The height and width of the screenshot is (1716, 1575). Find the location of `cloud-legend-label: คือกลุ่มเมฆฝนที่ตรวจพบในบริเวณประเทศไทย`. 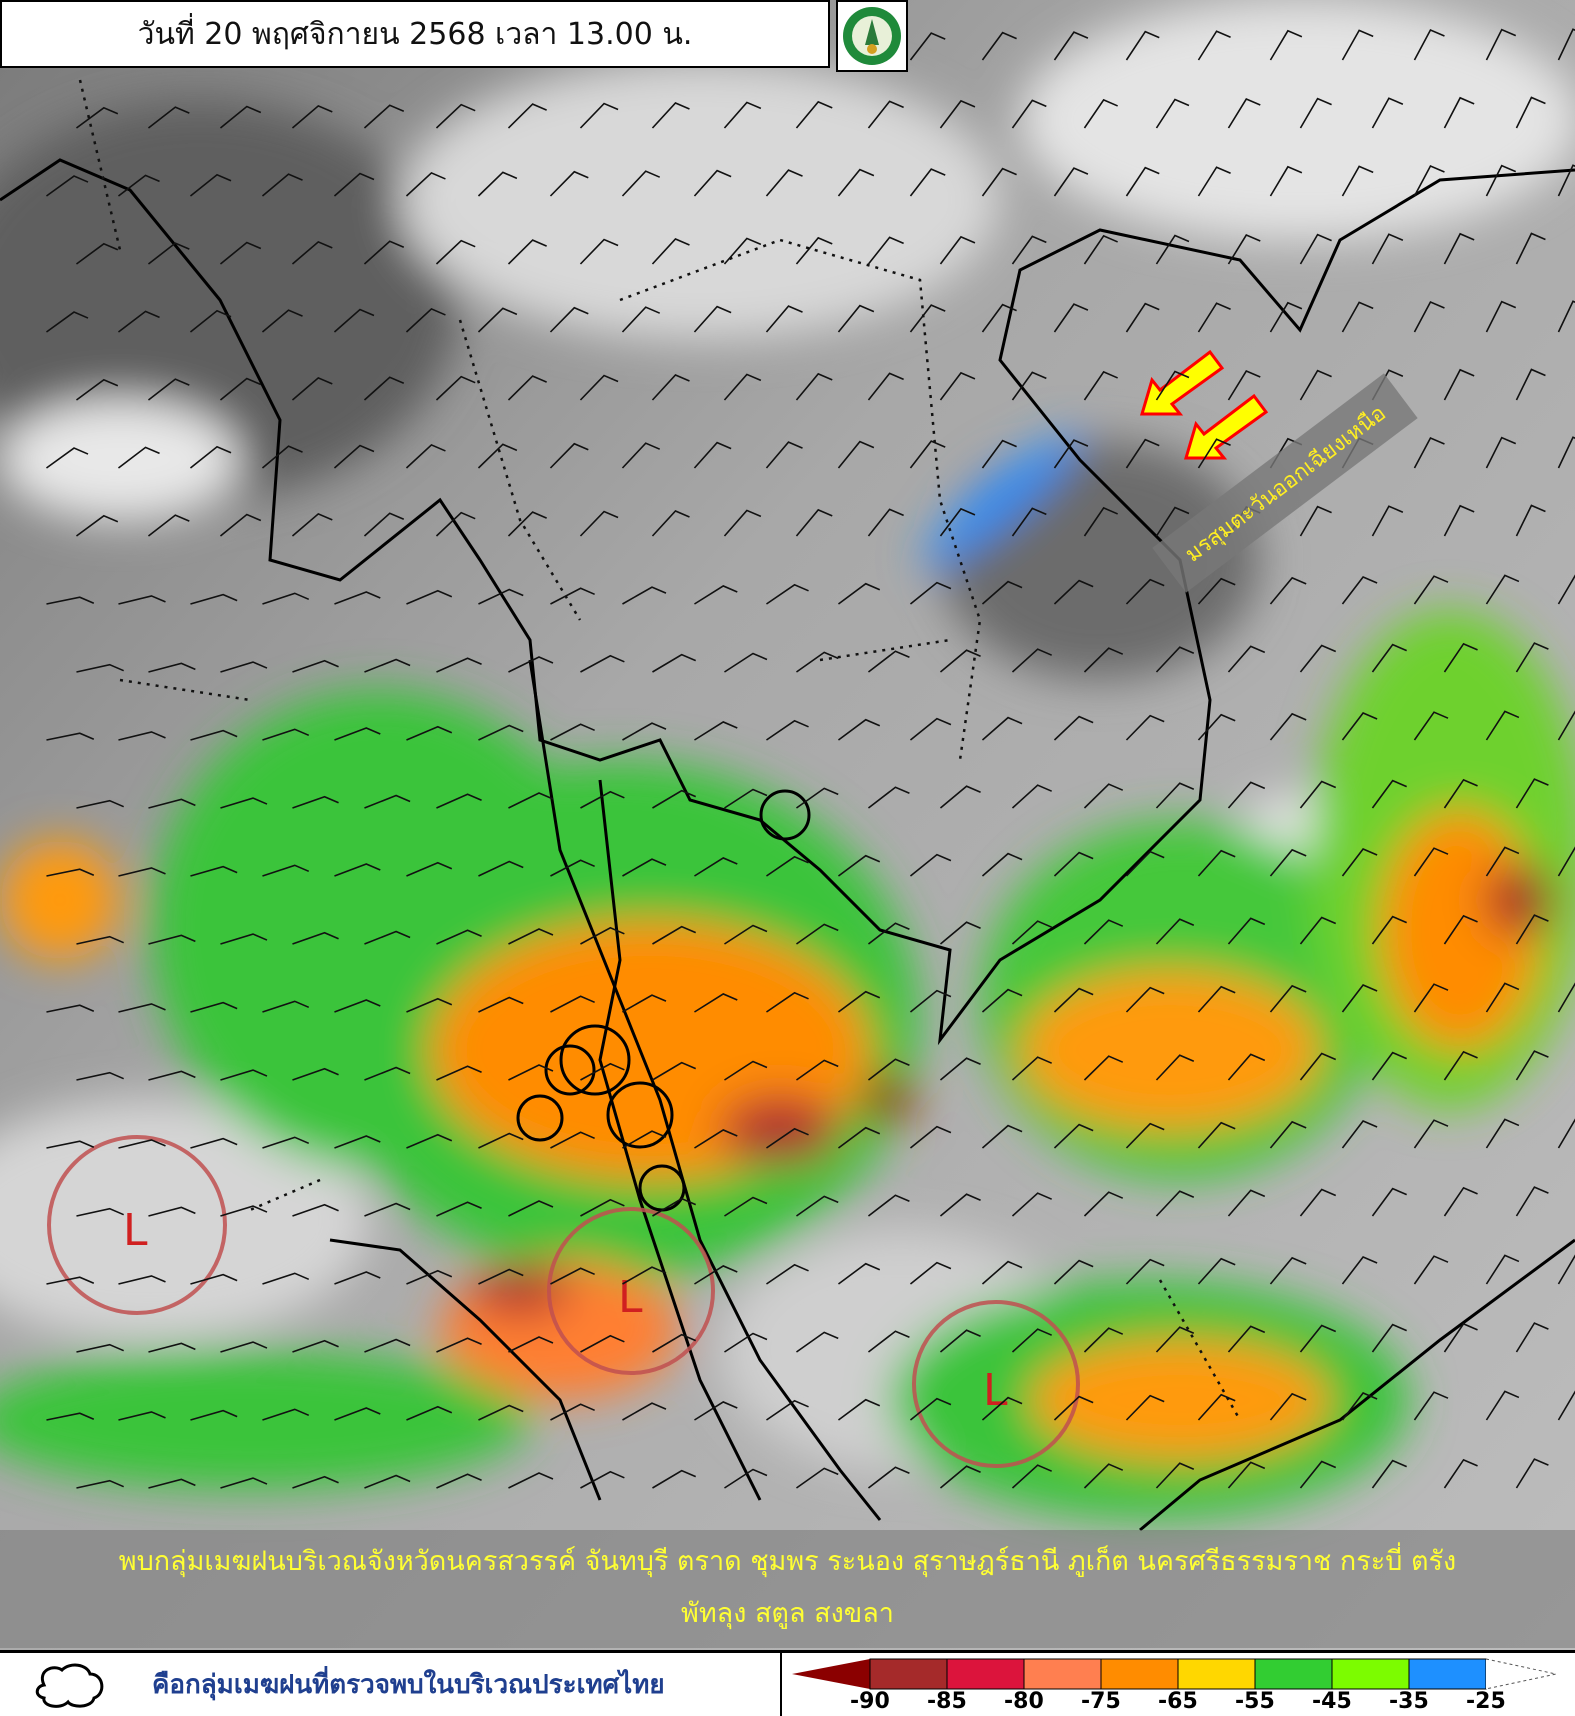

cloud-legend-label: คือกลุ่มเมฆฝนที่ตรวจพบในบริเวณประเทศไทย is located at coordinates (408, 1685).